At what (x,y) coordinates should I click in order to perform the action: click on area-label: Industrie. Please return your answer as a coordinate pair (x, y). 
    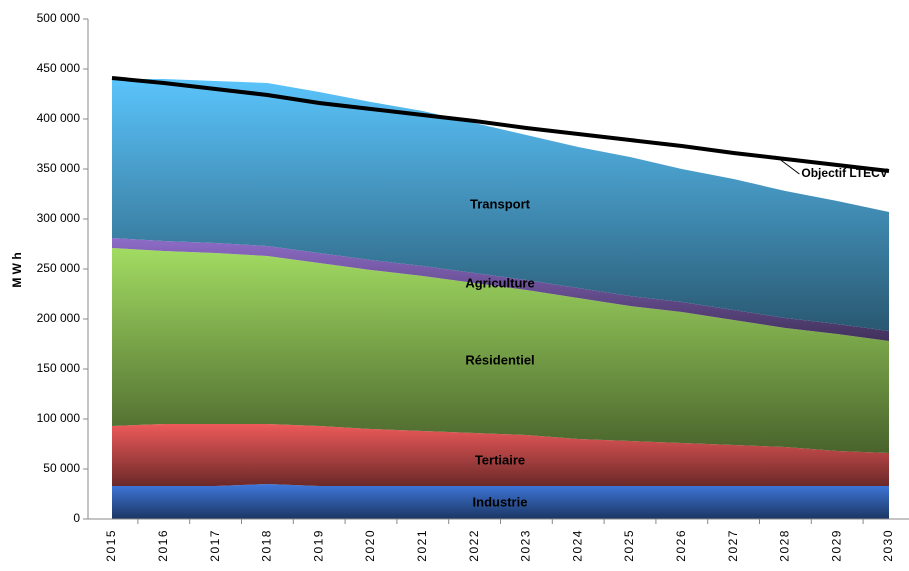
    Looking at the image, I should click on (500, 501).